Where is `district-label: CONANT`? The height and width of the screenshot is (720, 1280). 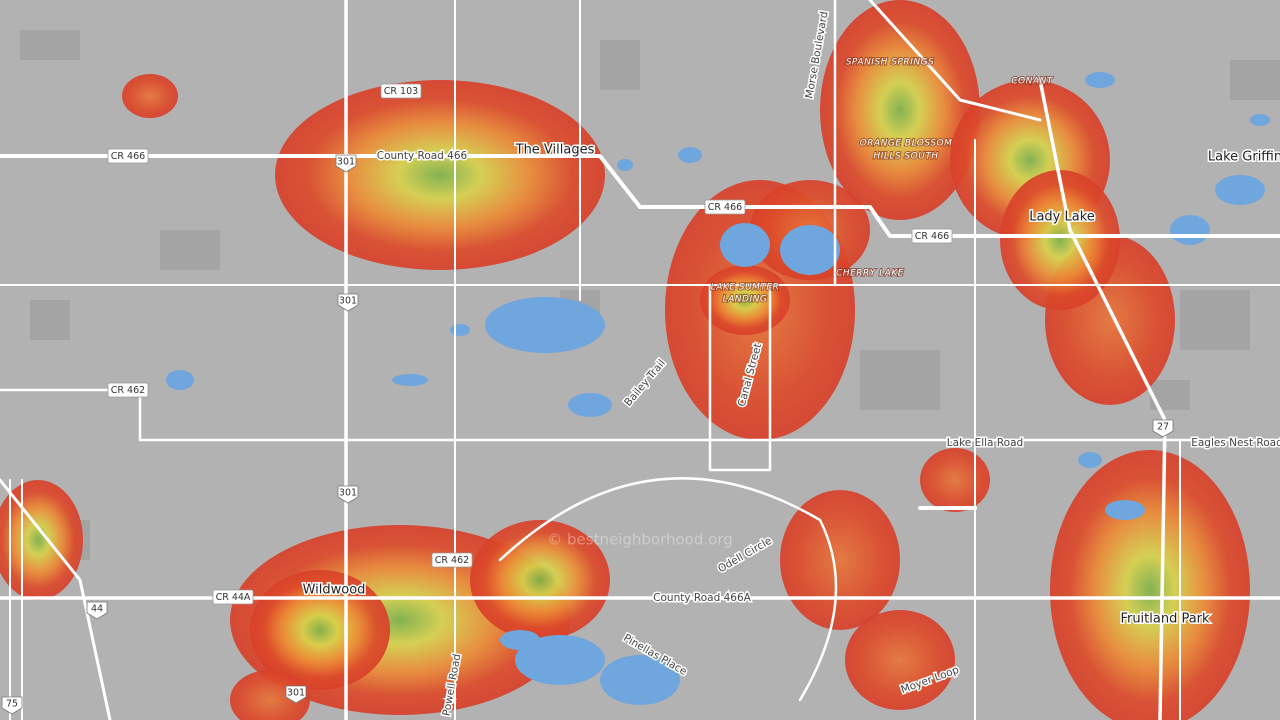 district-label: CONANT is located at coordinates (1032, 82).